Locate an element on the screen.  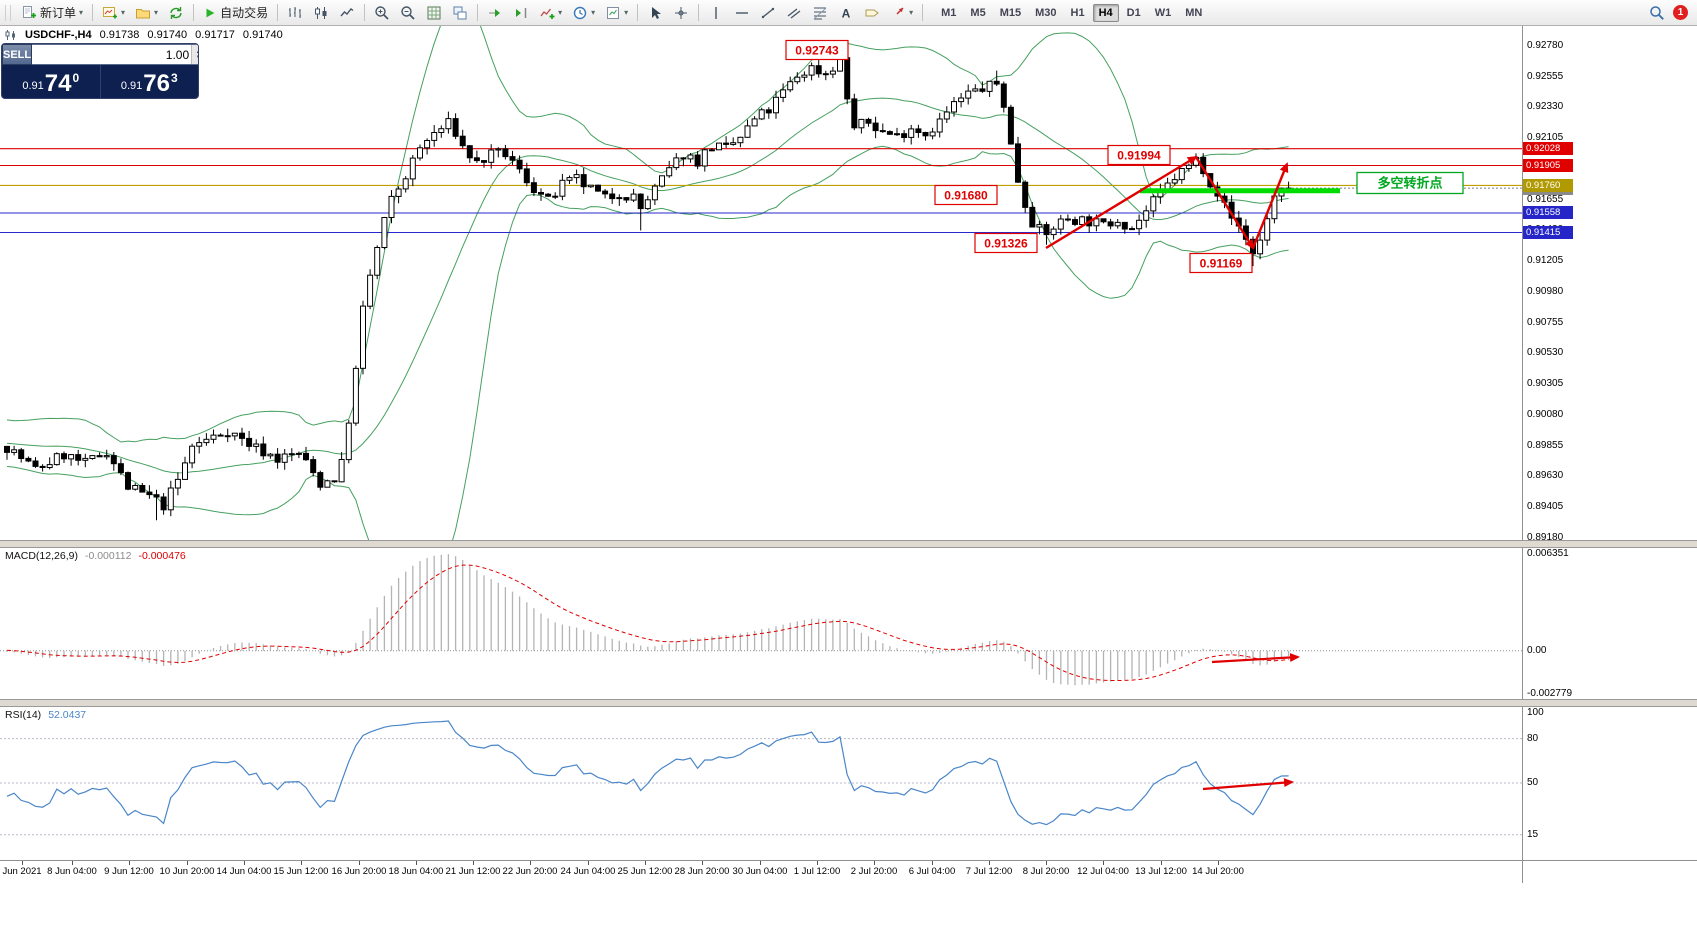
periods-button: ▾ is located at coordinates (583, 13).